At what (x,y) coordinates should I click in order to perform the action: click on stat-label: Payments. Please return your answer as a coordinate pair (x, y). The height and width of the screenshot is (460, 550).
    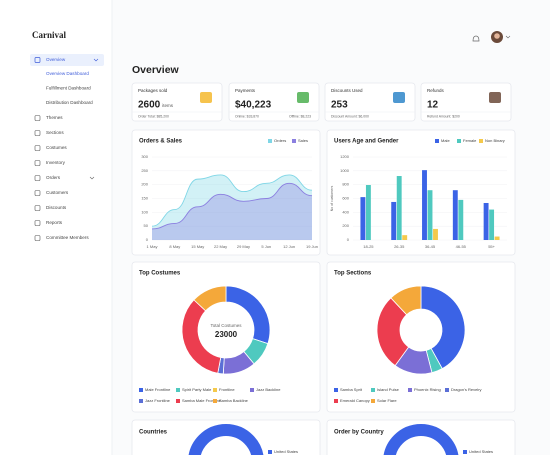
    Looking at the image, I should click on (245, 90).